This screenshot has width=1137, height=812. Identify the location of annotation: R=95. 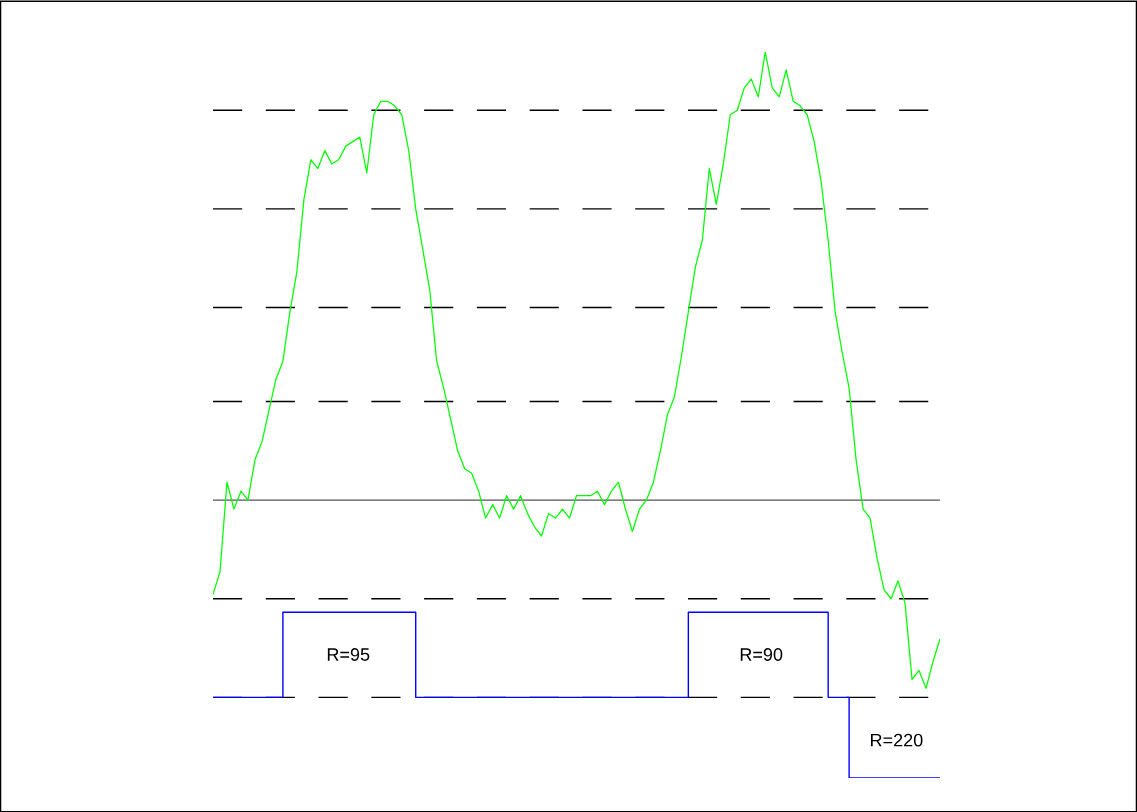
(348, 654).